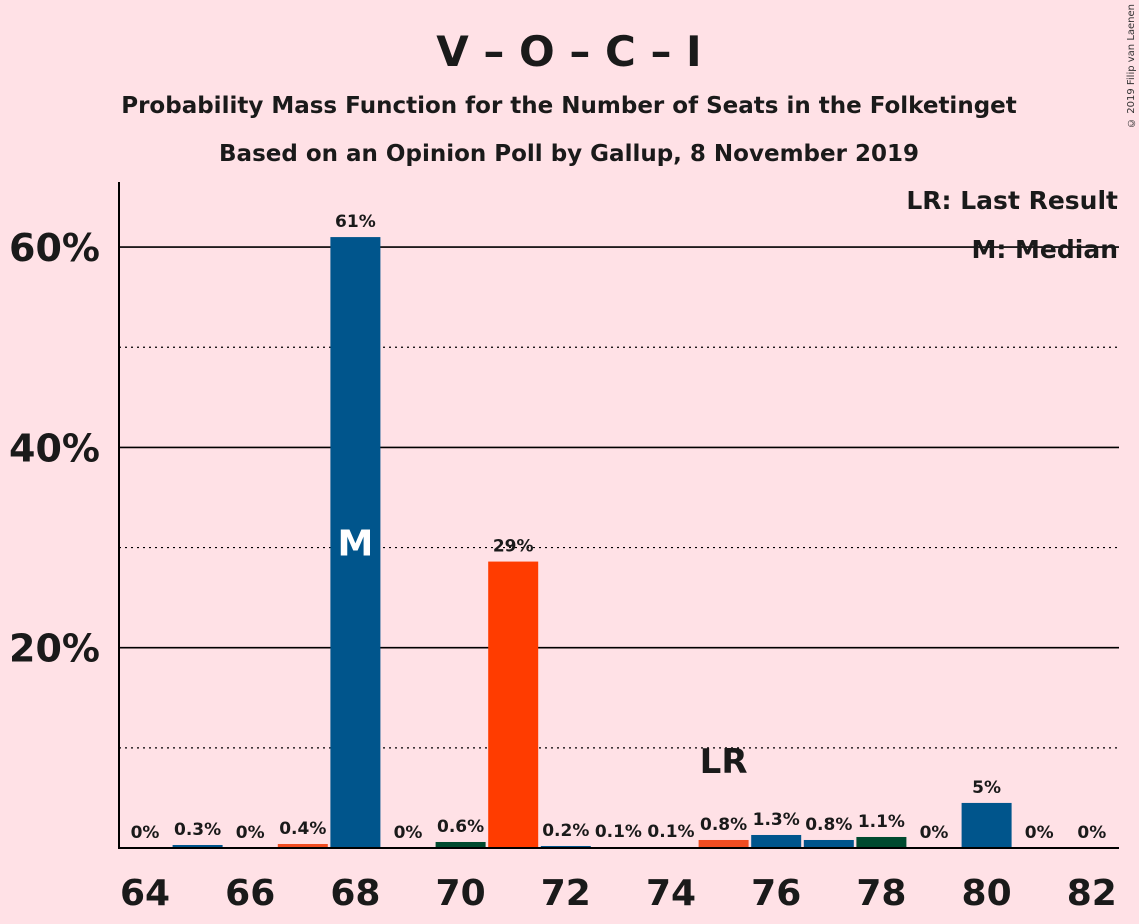  I want to click on legend-median: M: Median, so click(1044, 249).